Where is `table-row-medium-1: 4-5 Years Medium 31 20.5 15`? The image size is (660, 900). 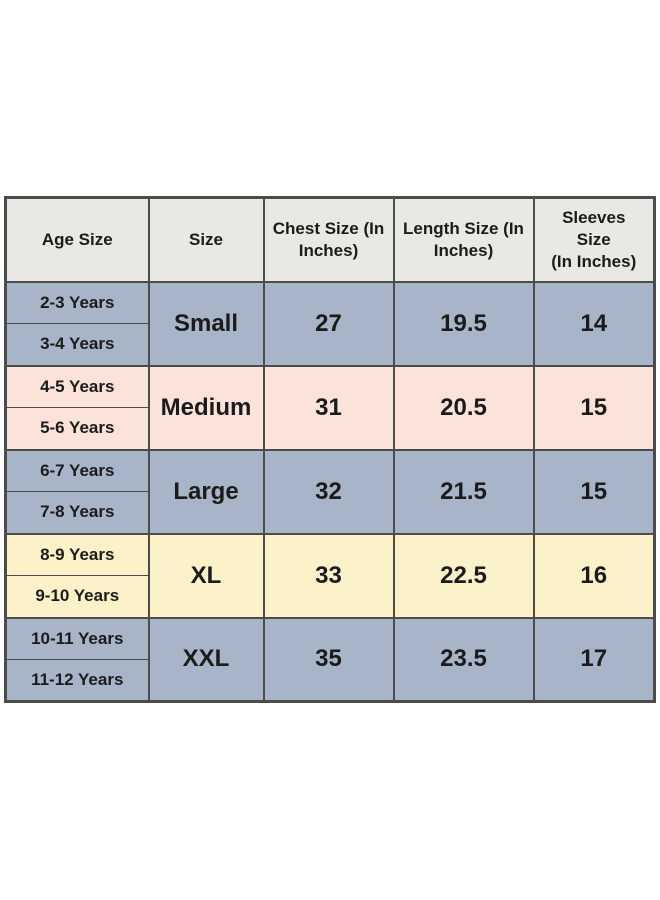
table-row-medium-1: 4-5 Years Medium 31 20.5 15 is located at coordinates (330, 407).